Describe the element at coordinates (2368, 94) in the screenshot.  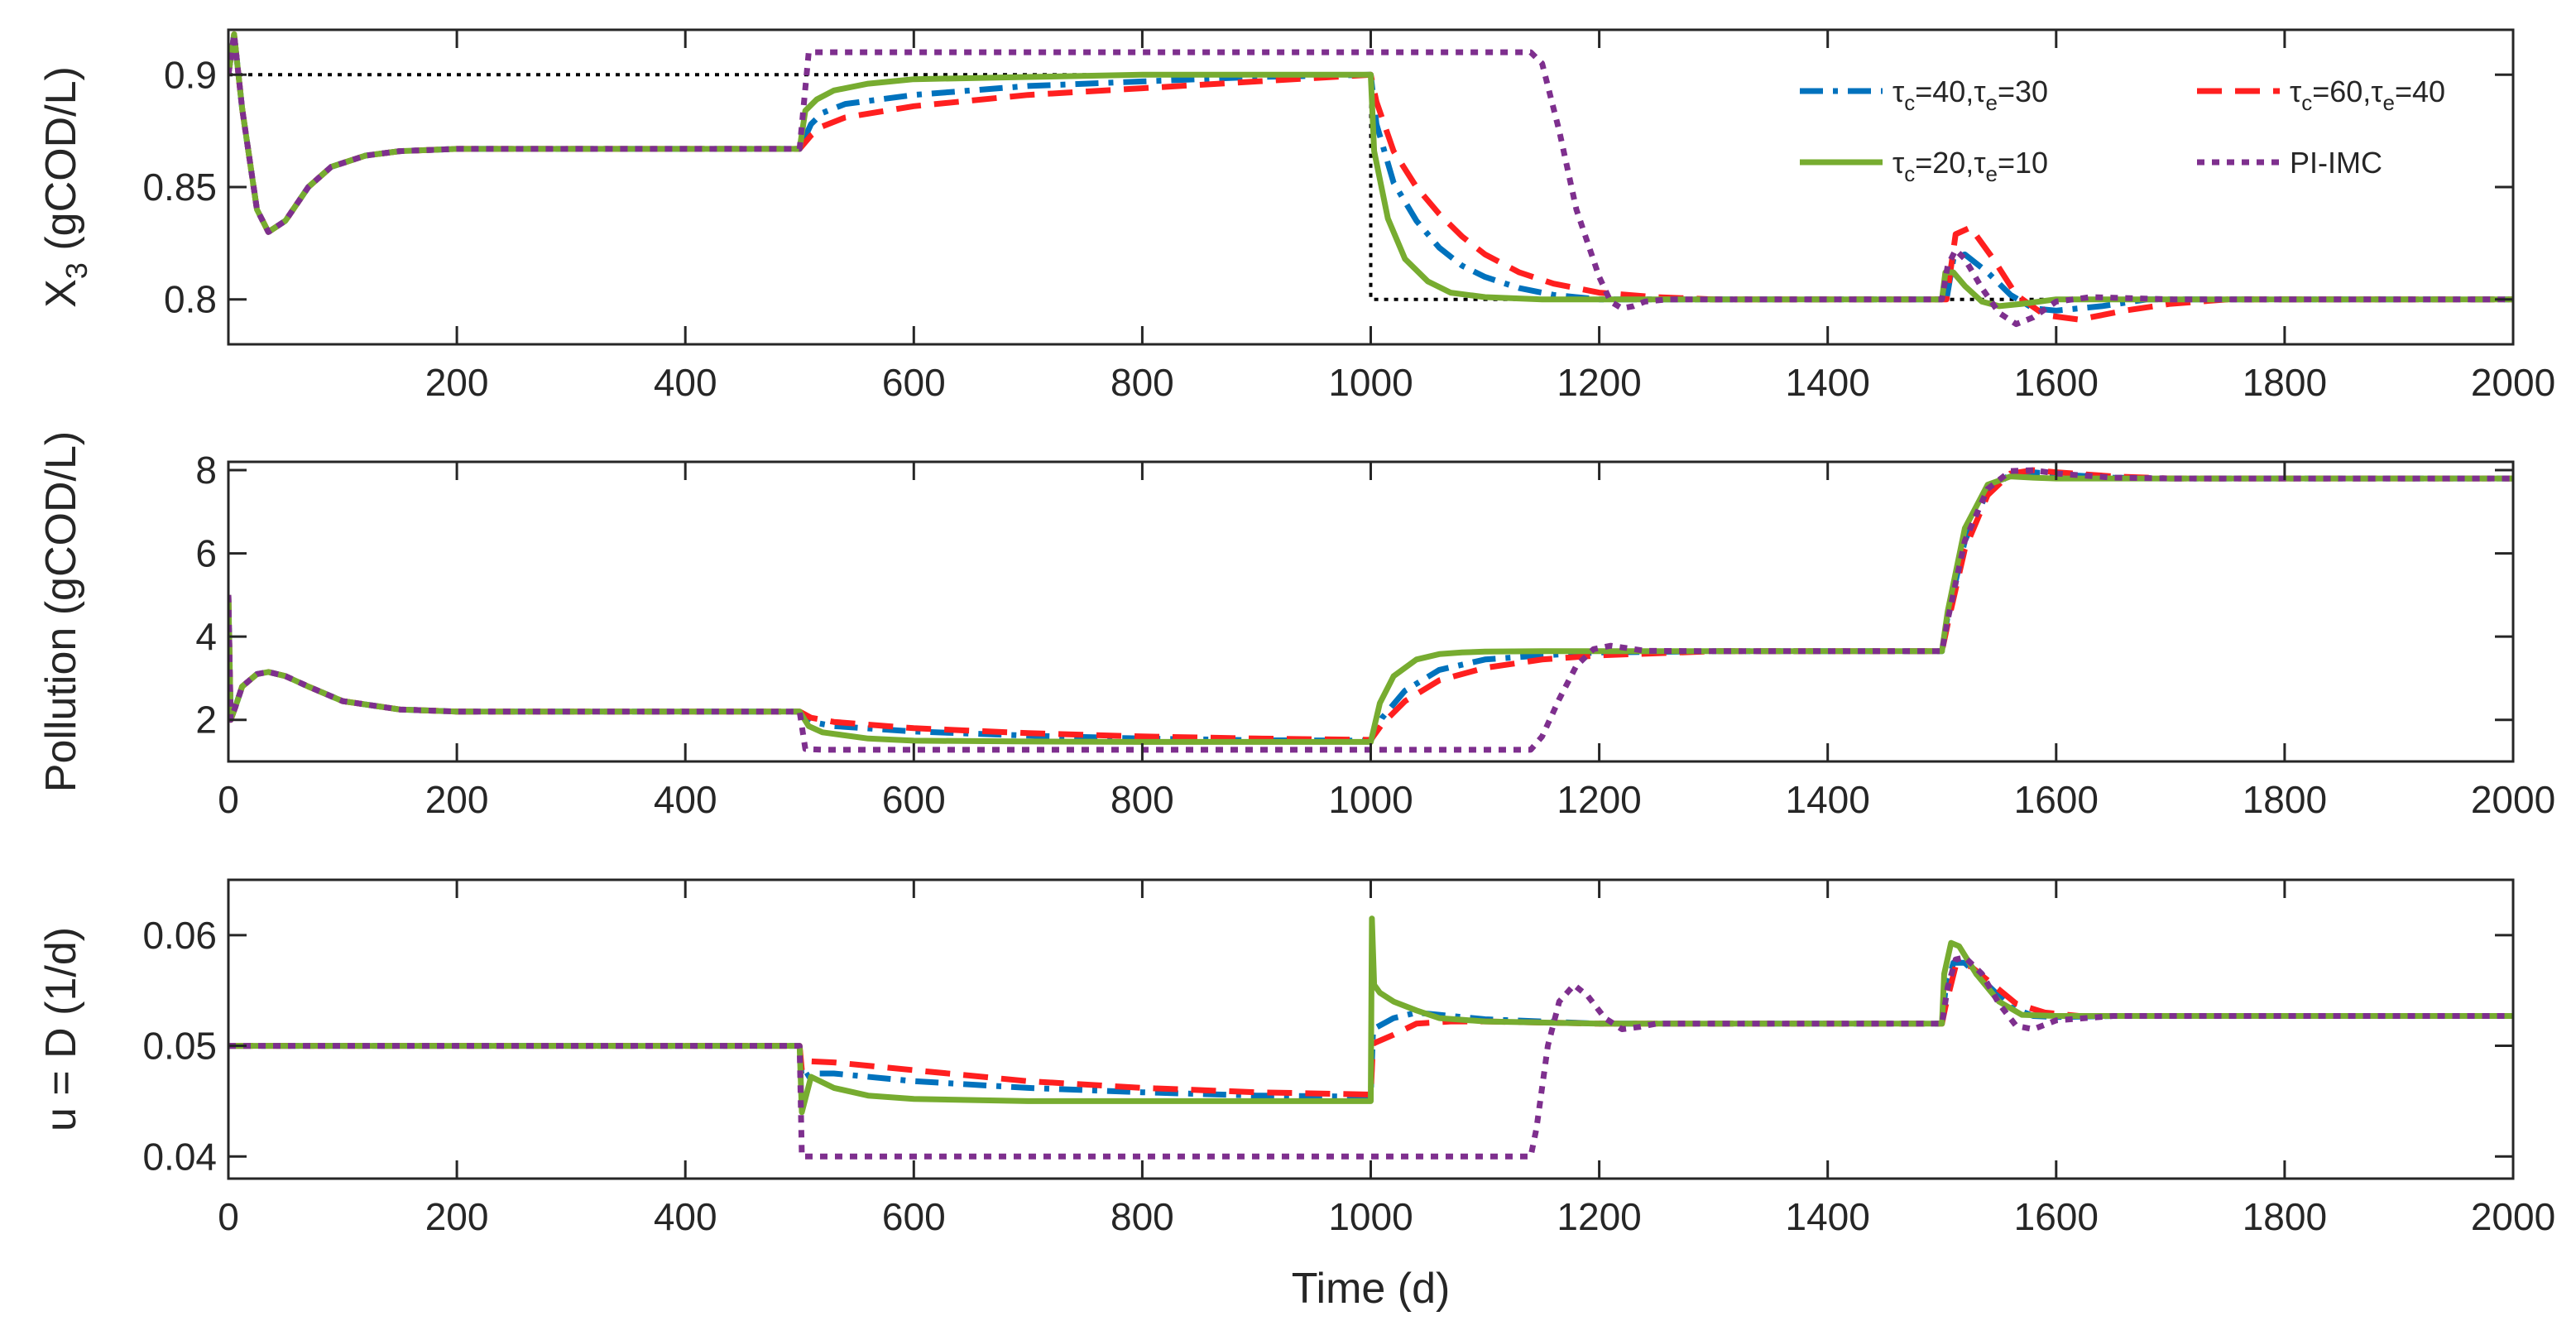
I see `legend-entry-label: τc=60,τe=40` at that location.